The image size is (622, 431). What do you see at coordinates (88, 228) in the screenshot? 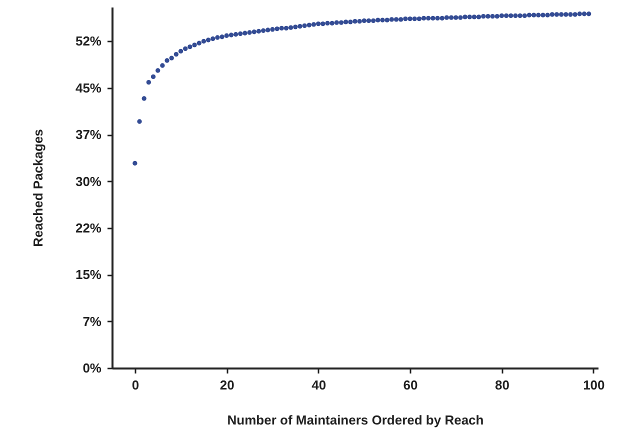
I see `y-tick-label: 22%` at bounding box center [88, 228].